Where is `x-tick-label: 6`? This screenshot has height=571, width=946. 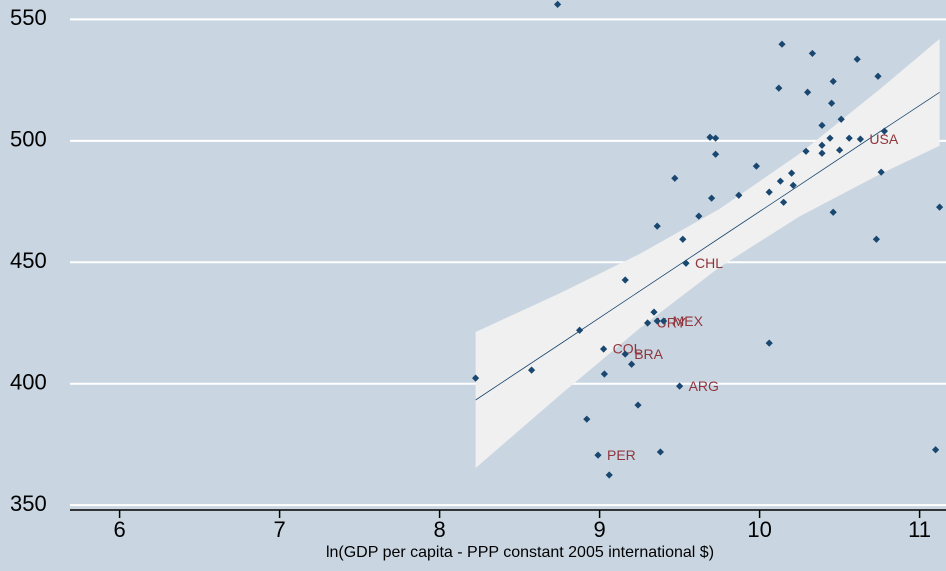 x-tick-label: 6 is located at coordinates (119, 529).